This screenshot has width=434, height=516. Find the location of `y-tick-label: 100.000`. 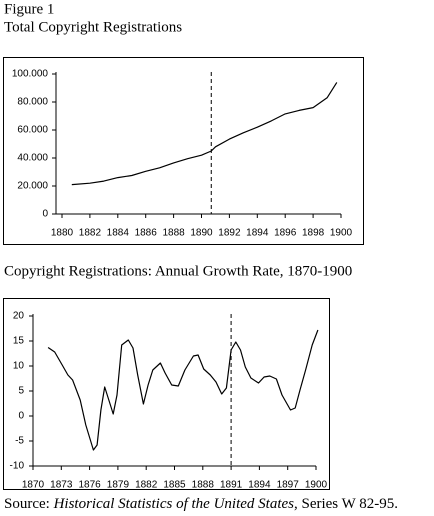

y-tick-label: 100.000 is located at coordinates (30, 74).